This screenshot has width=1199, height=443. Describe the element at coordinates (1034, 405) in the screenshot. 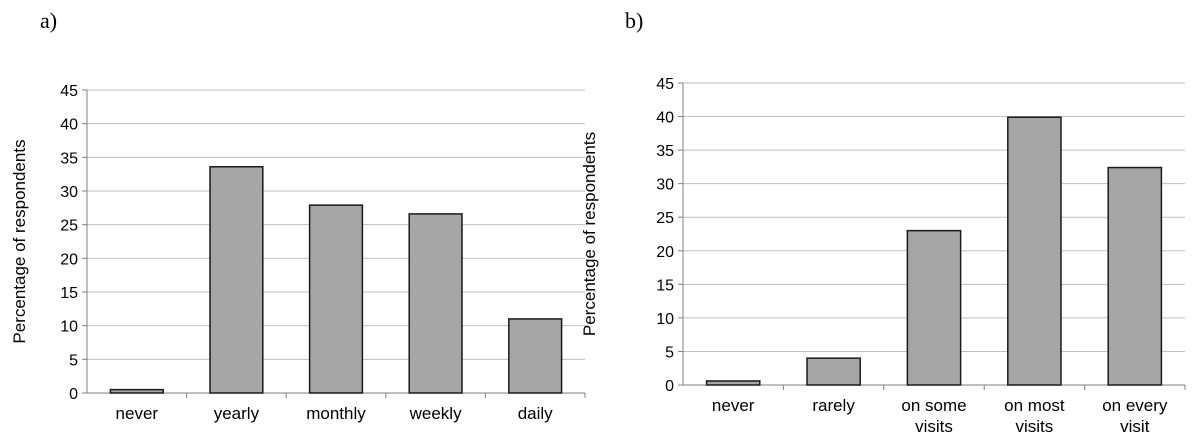

I see `chart-b-category-label: on most` at that location.